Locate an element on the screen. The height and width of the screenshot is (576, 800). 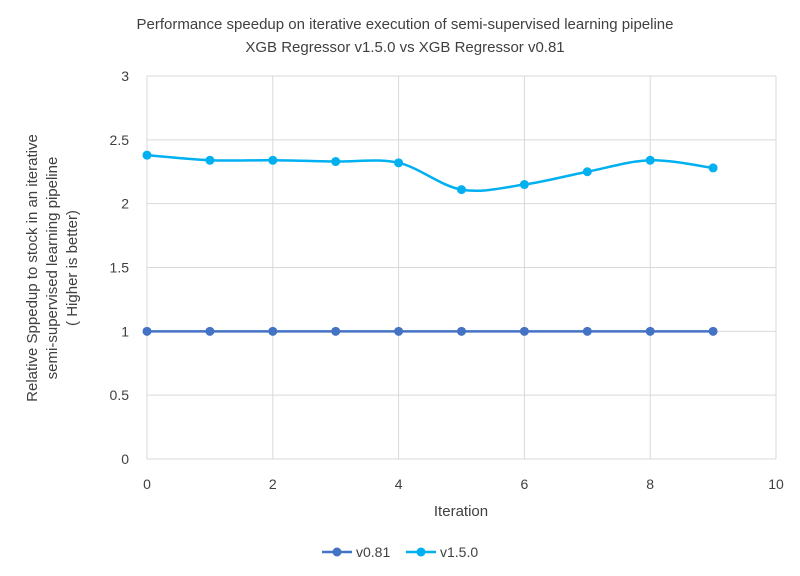
x-tick-label: 8 is located at coordinates (650, 484).